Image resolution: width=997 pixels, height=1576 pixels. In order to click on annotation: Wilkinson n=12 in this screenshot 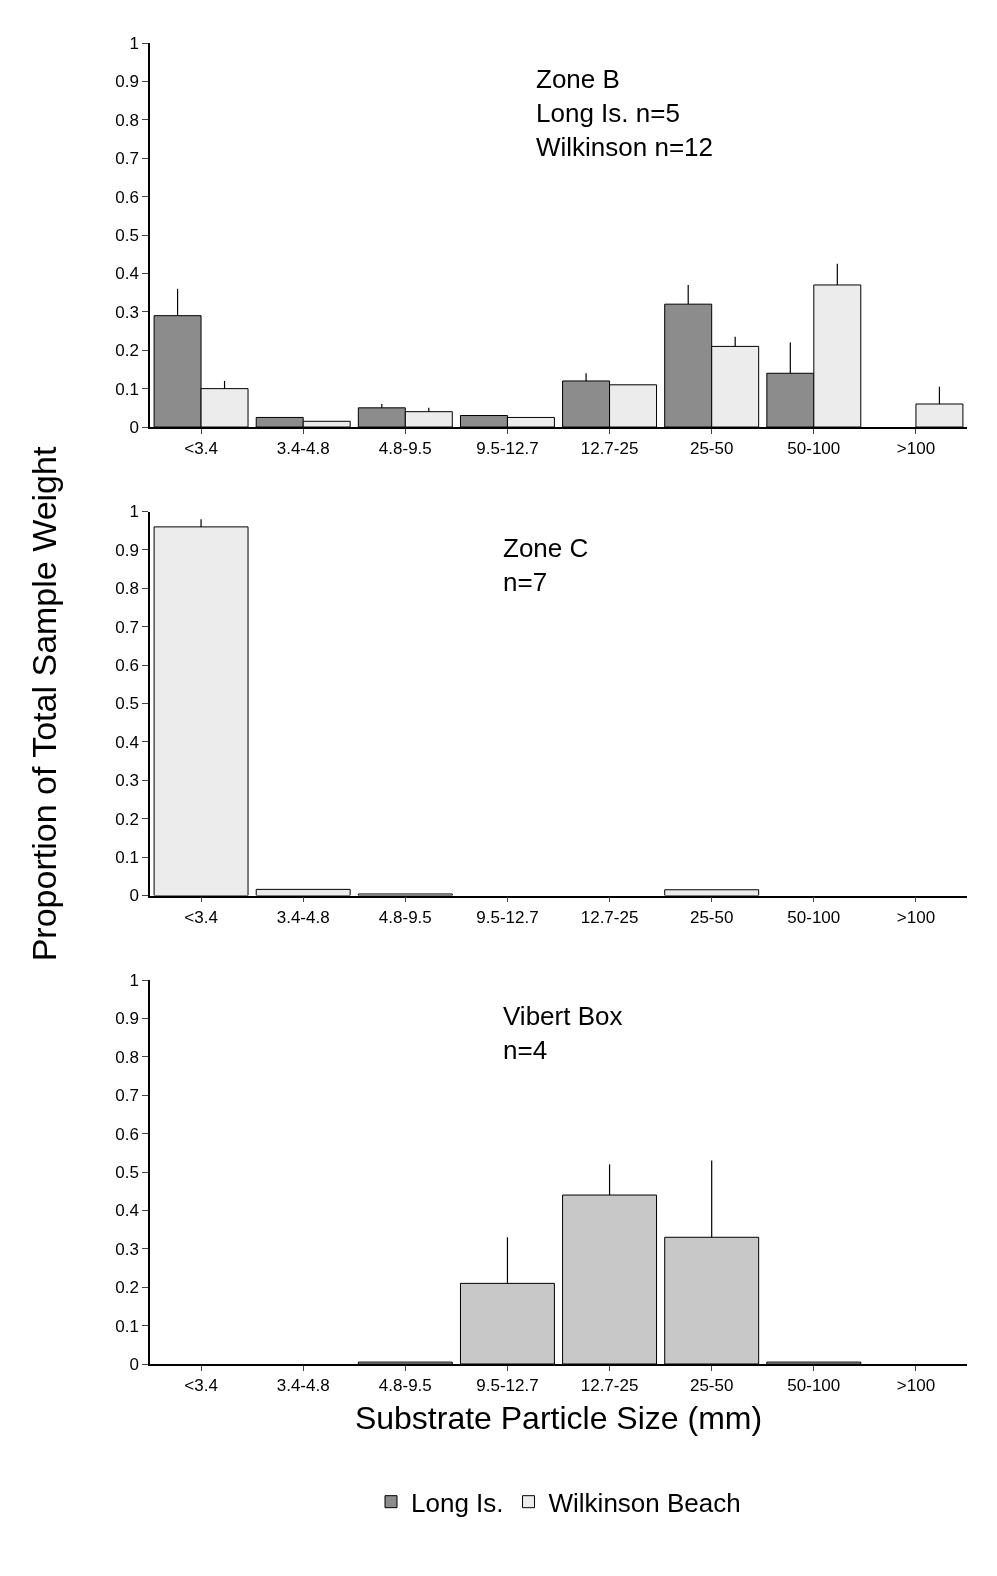, I will do `click(625, 146)`.